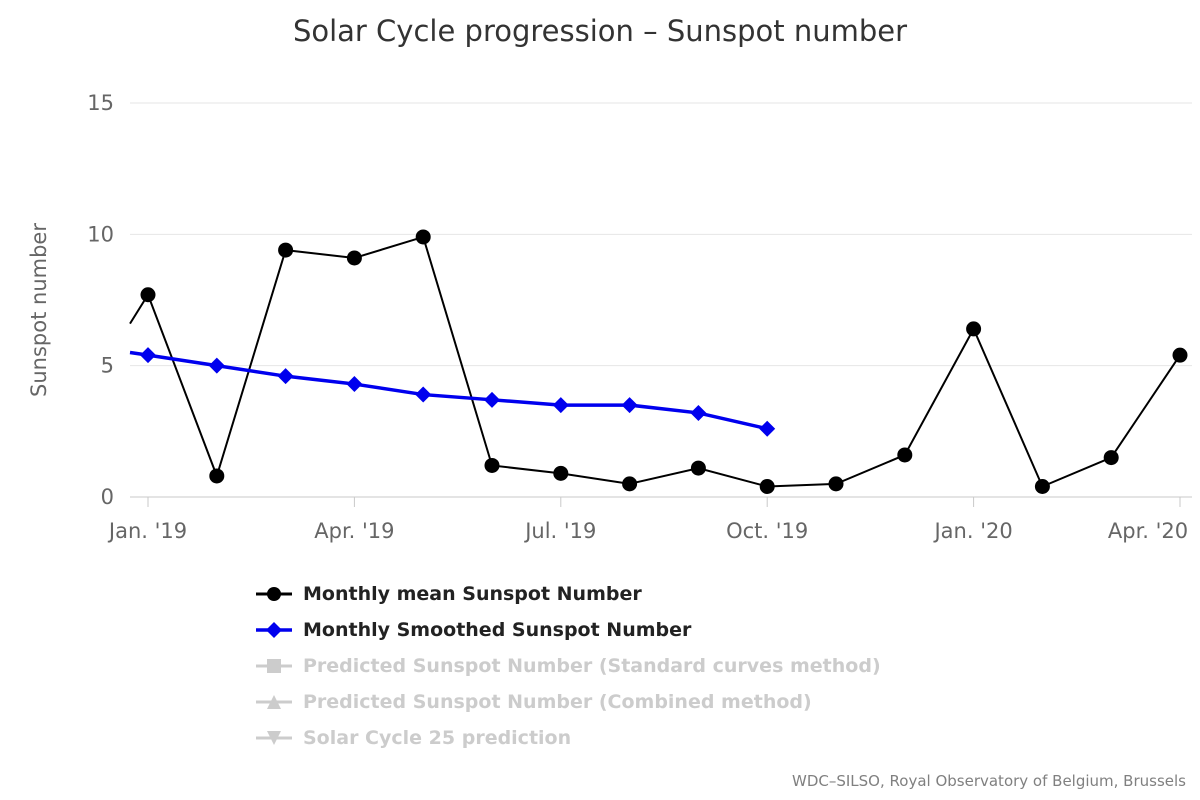  What do you see at coordinates (600, 31) in the screenshot?
I see `chart-title: Solar Cycle progression – Sunspot number` at bounding box center [600, 31].